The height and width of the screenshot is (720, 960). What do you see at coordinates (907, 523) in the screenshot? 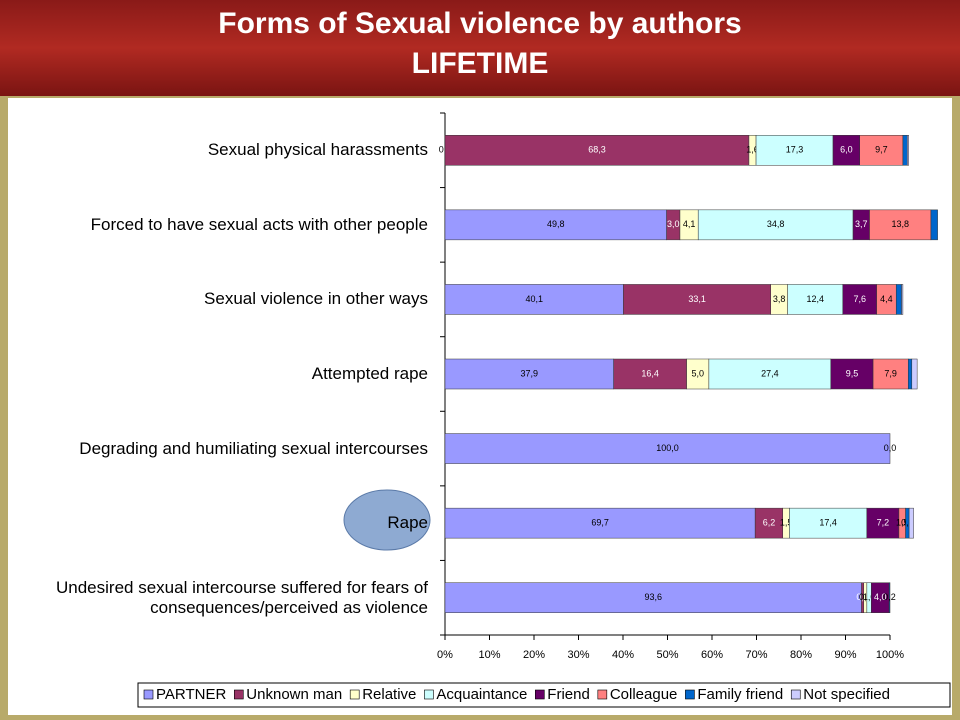
I see `data-label: 0,8` at bounding box center [907, 523].